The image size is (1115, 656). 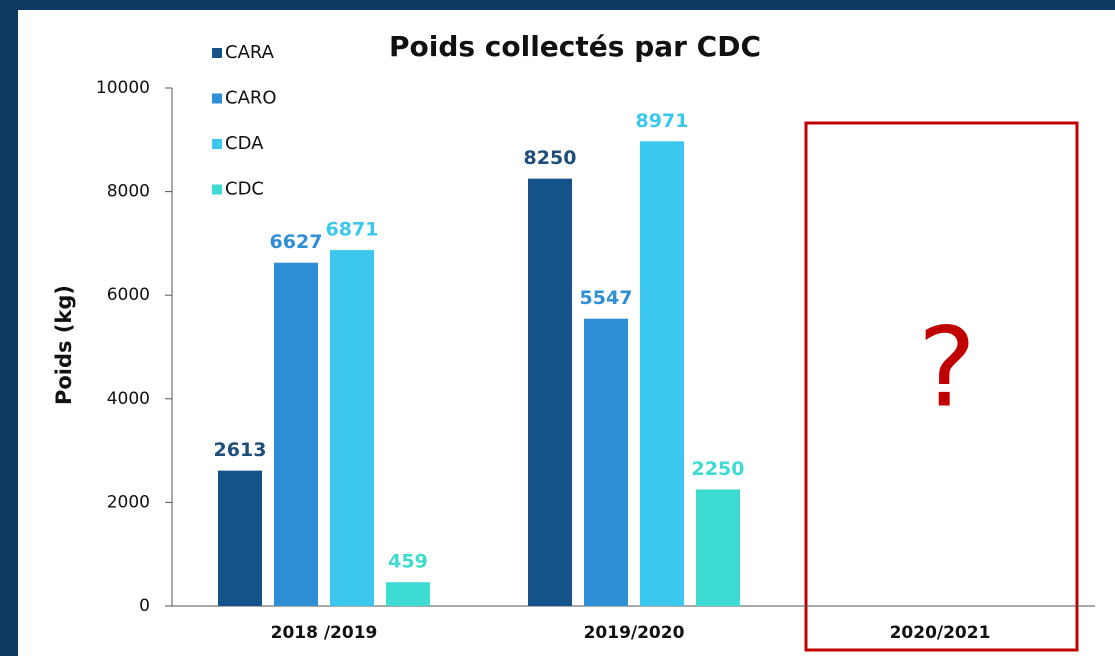 I want to click on y-axis-label: Poids (kg), so click(x=64, y=345).